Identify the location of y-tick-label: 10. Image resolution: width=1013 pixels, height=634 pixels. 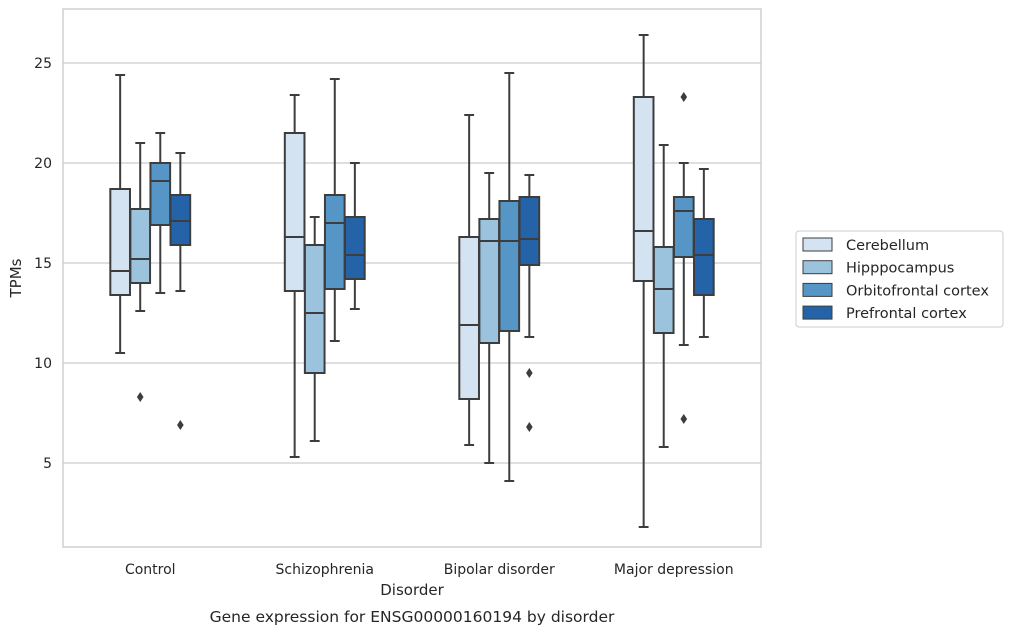
(43, 364).